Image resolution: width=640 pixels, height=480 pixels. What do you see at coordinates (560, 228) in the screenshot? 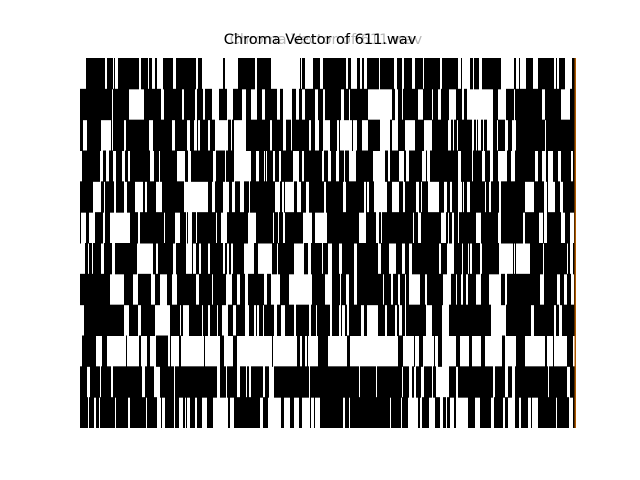
I see `heatmap-cell-r5-c86` at bounding box center [560, 228].